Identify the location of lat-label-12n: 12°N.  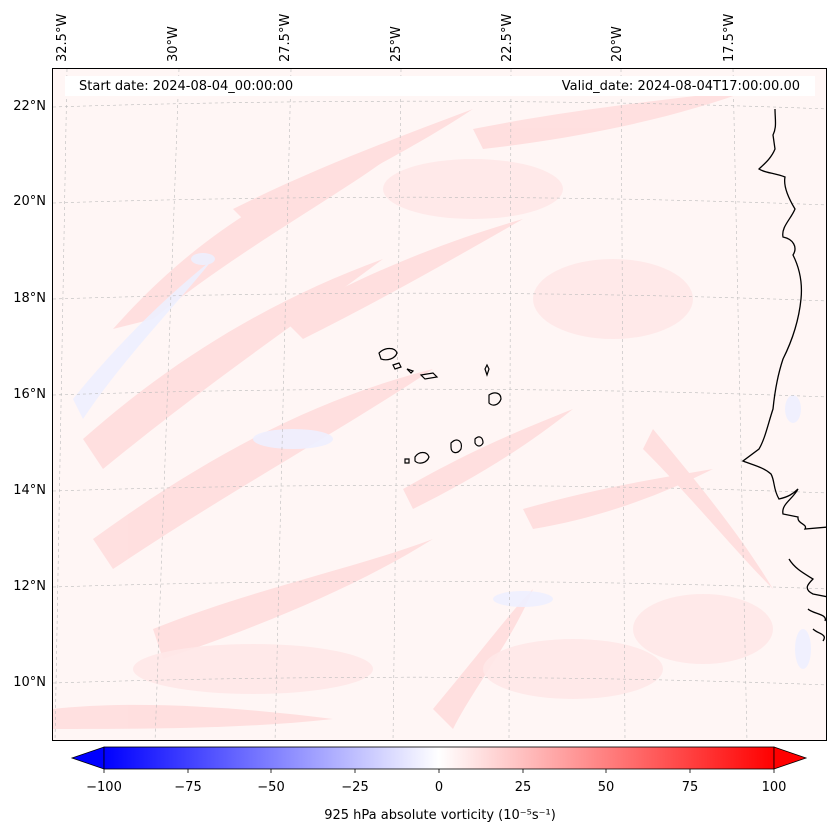
(29, 586).